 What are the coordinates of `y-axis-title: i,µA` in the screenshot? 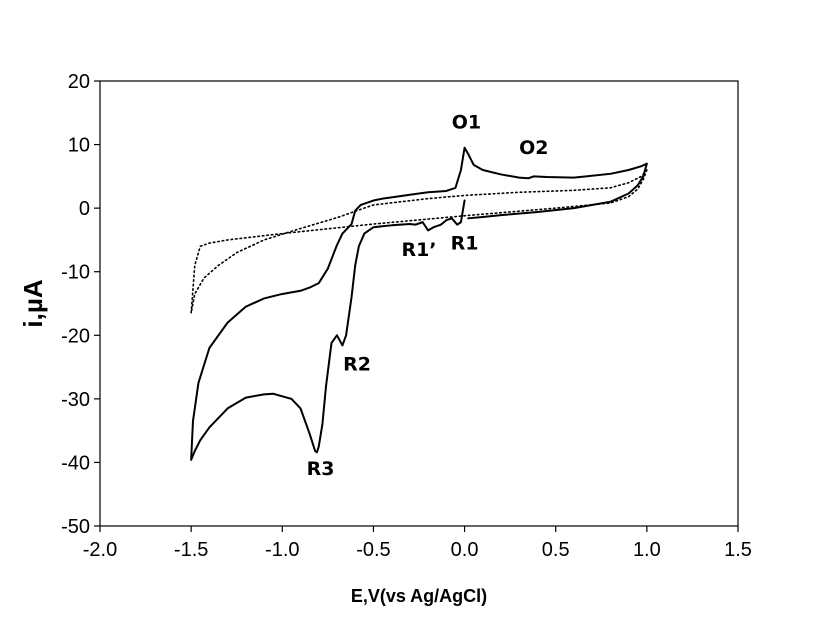 It's located at (33, 303).